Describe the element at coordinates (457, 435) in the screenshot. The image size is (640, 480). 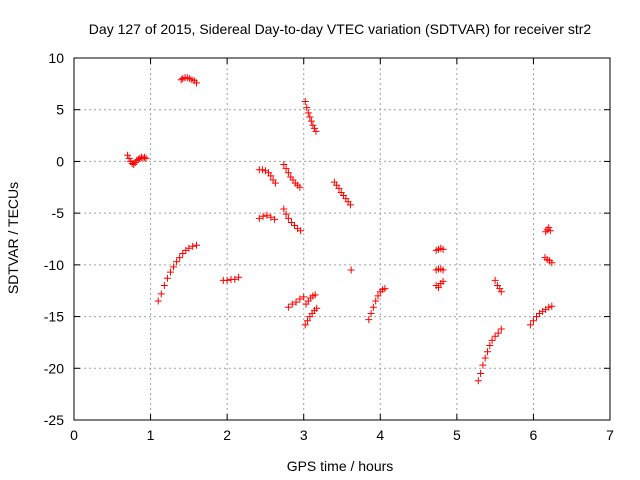
I see `x-tick-label: 5` at that location.